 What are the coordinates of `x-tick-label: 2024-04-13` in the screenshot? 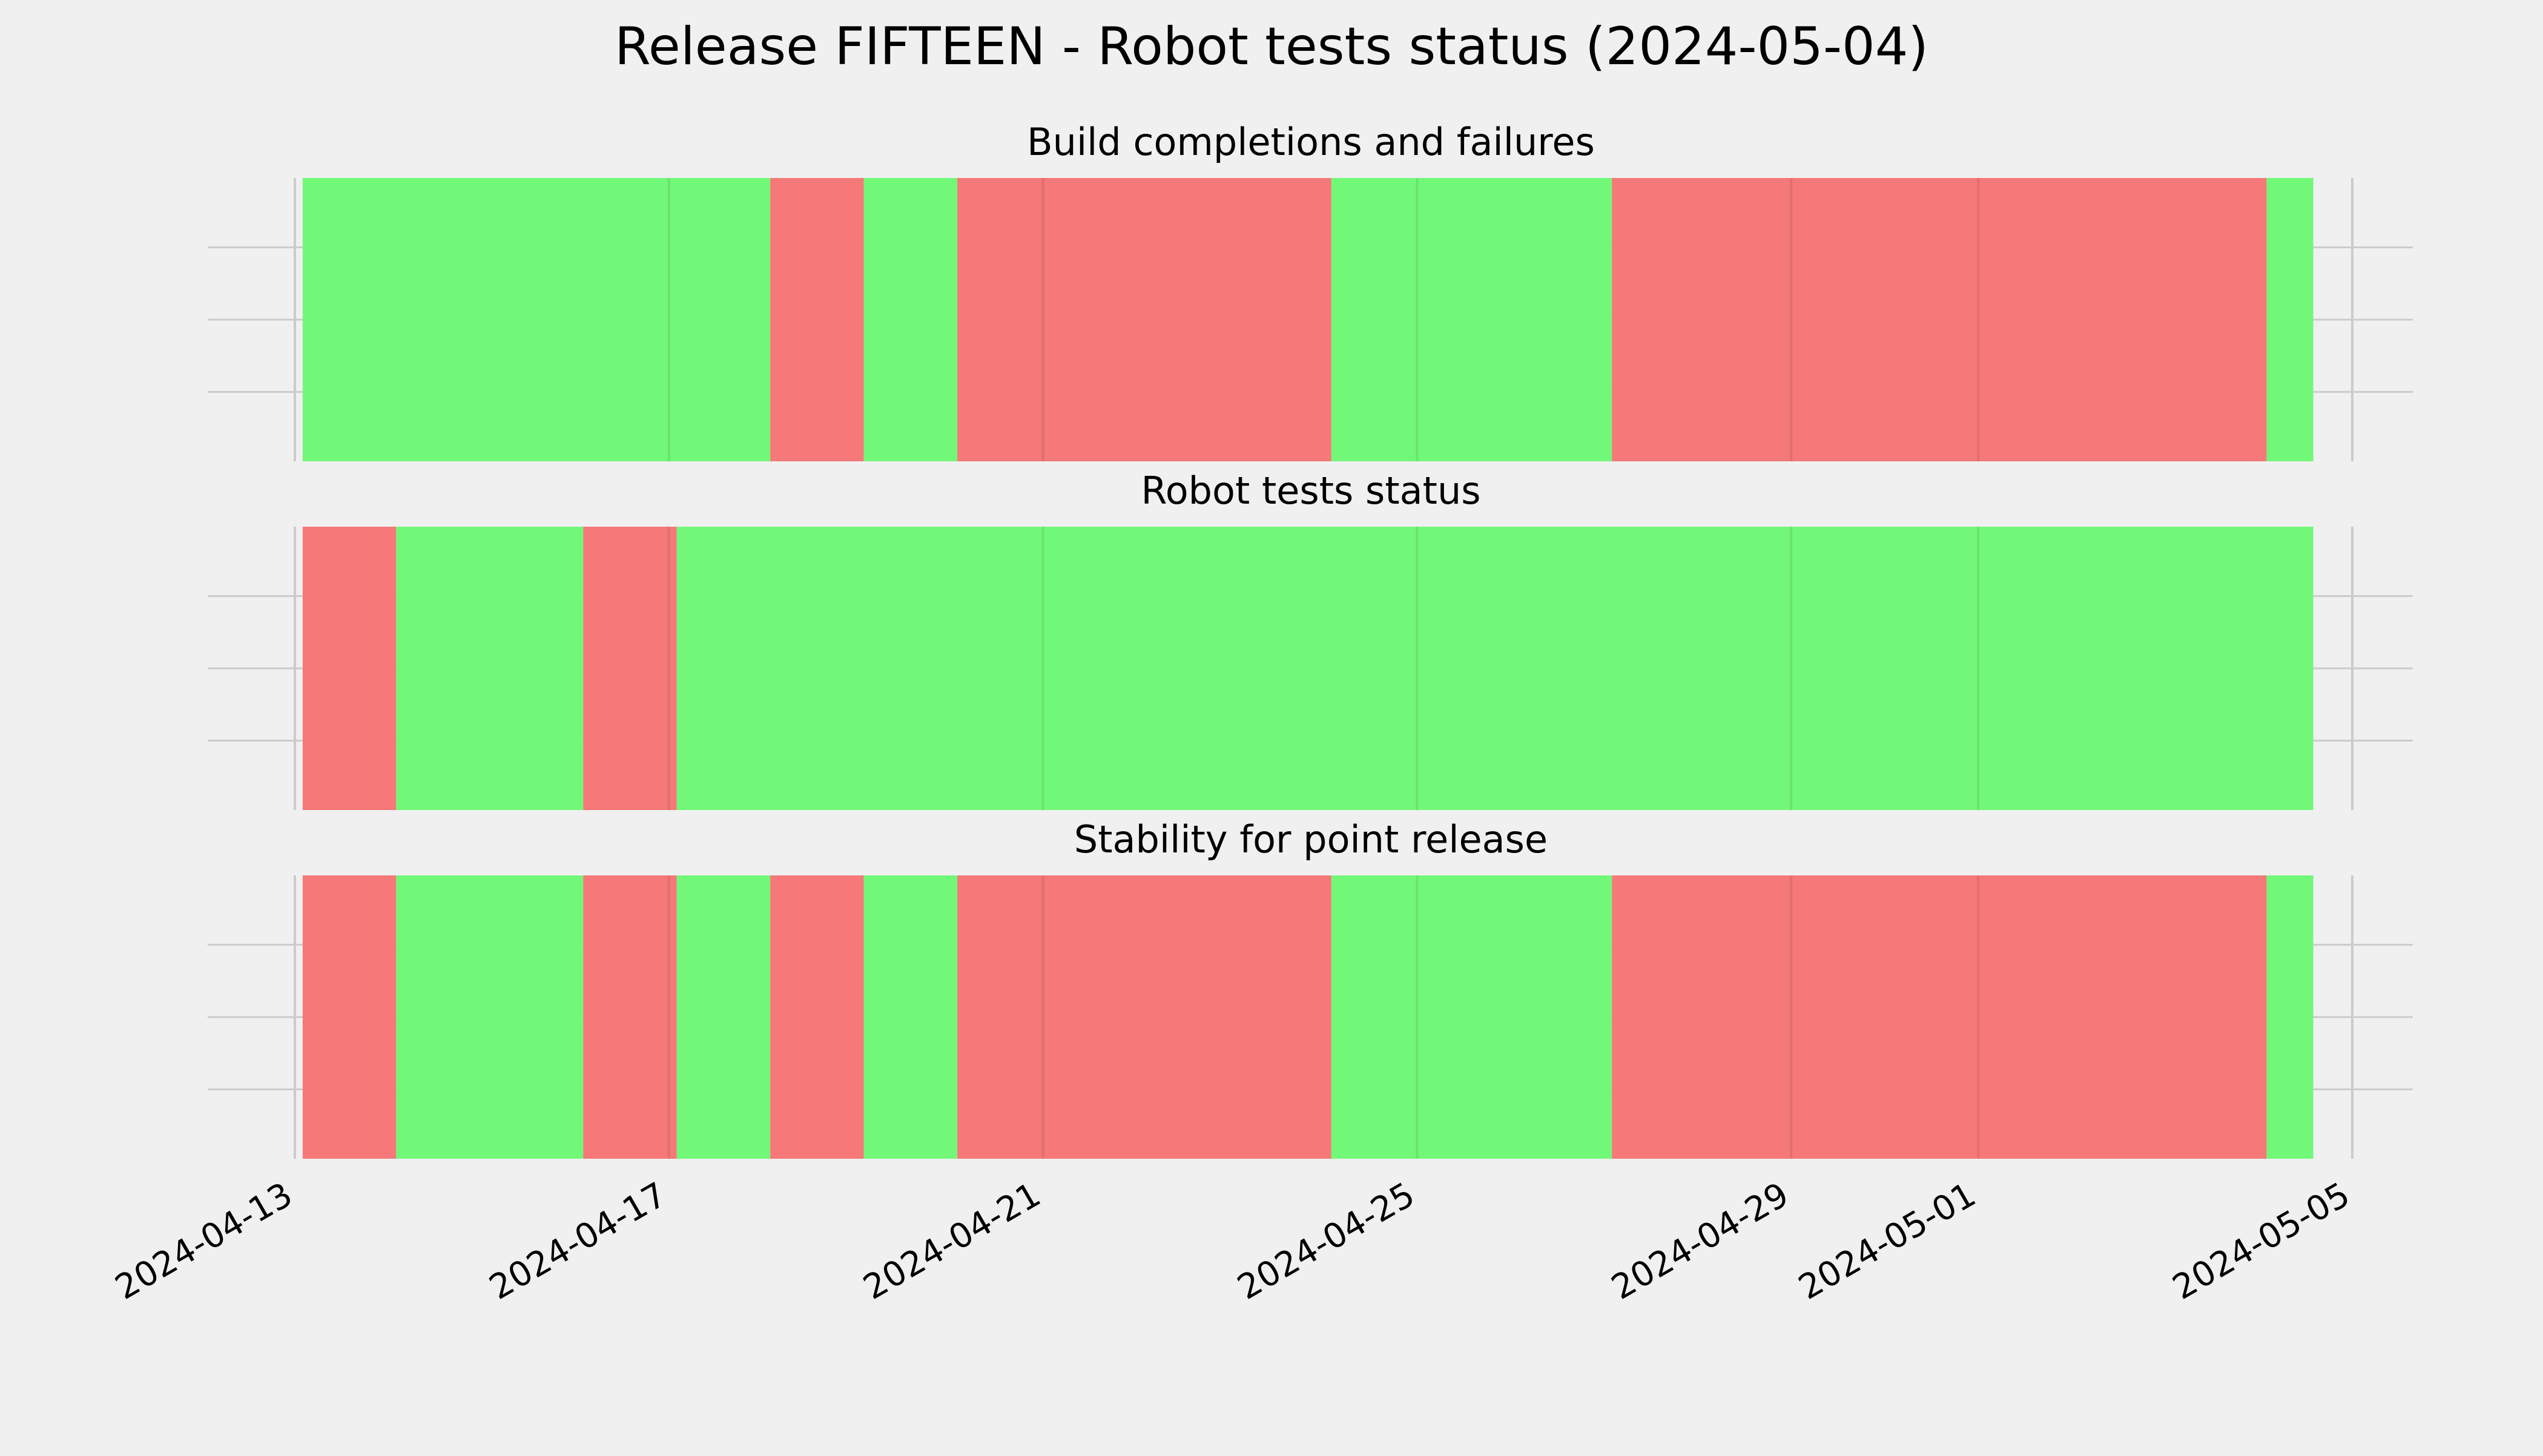 It's located at (204, 1241).